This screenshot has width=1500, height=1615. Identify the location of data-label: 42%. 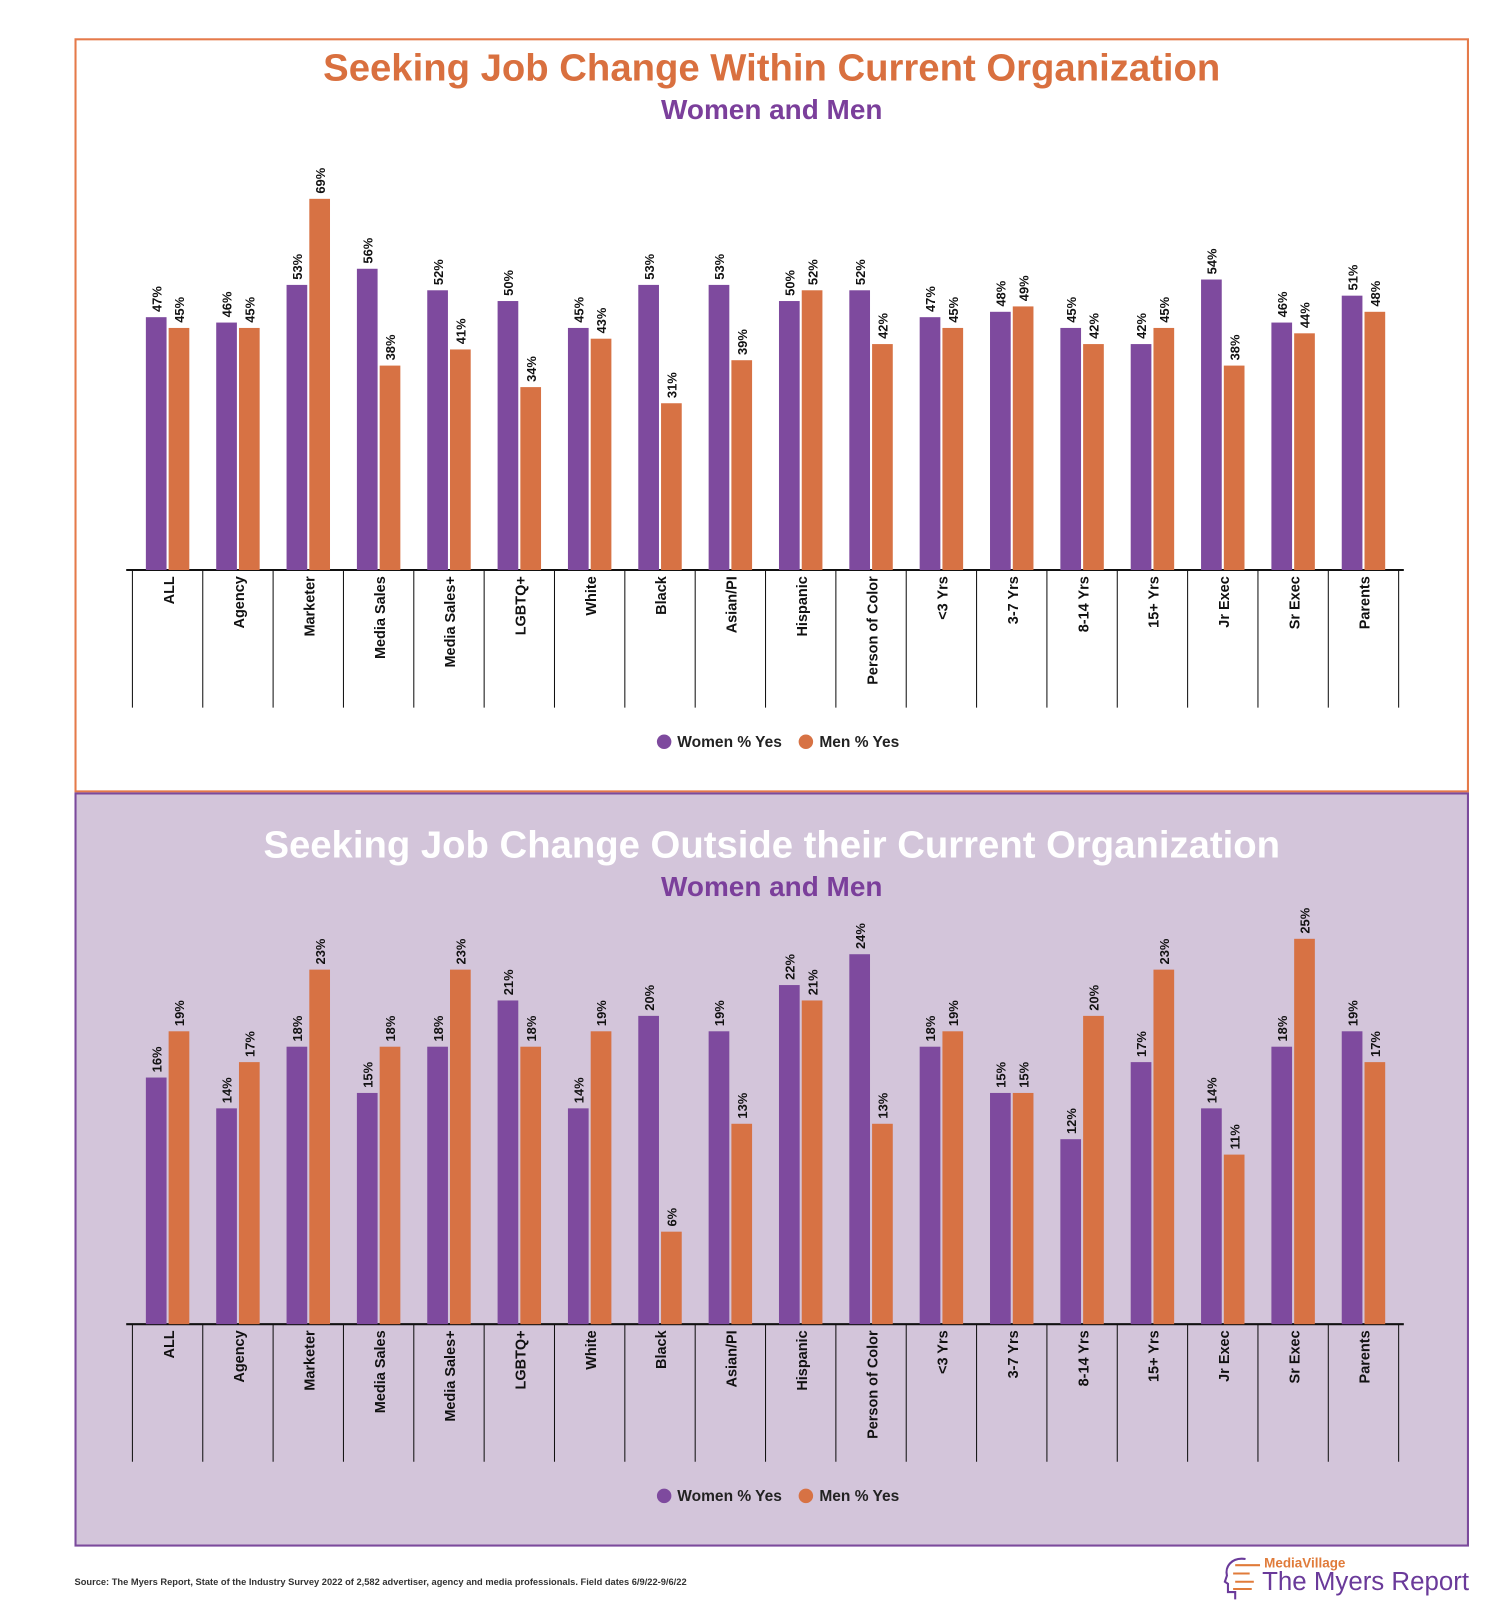
(883, 326).